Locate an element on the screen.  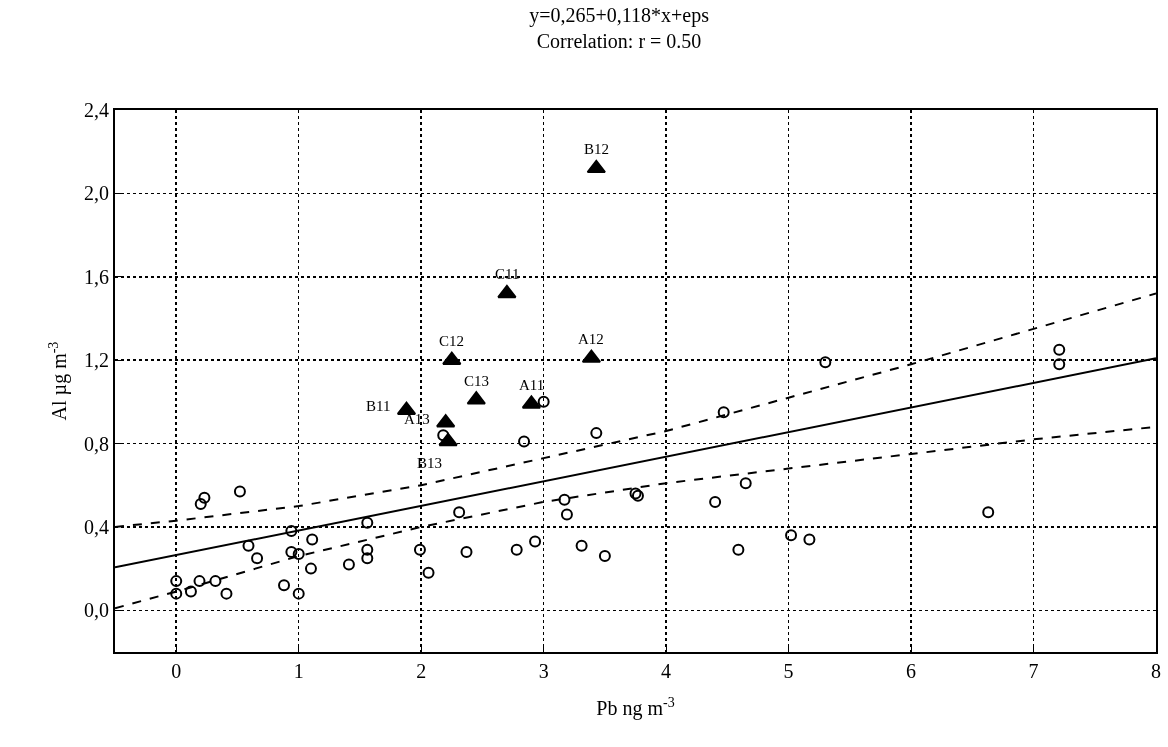
annotation: C13 is located at coordinates (477, 381).